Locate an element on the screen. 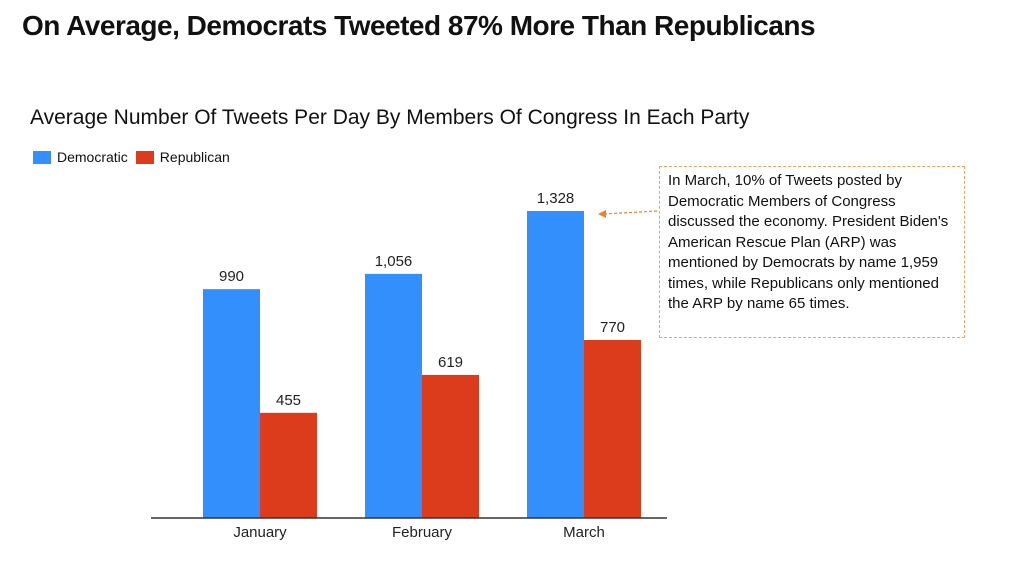 The width and height of the screenshot is (1024, 576). bar-democratic-january is located at coordinates (231, 403).